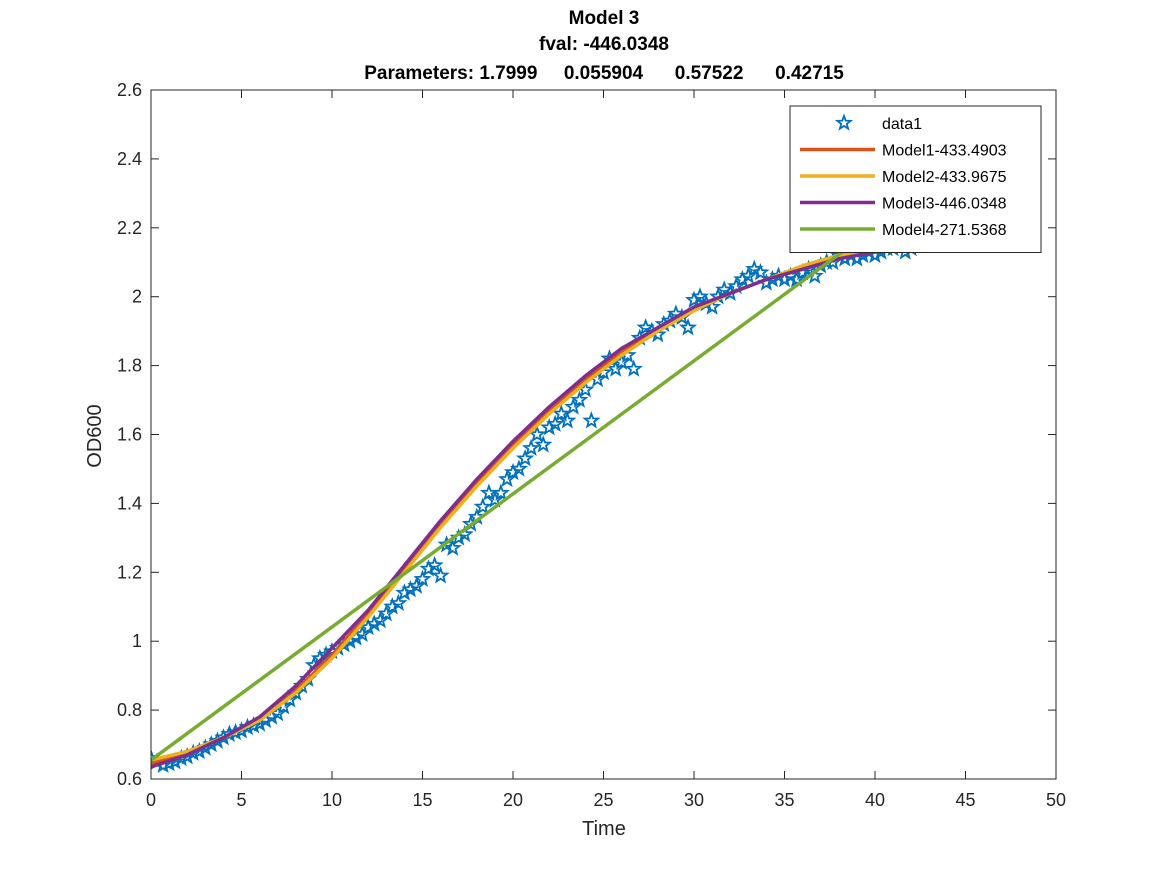  What do you see at coordinates (129, 159) in the screenshot?
I see `y-tick-label: 2.4` at bounding box center [129, 159].